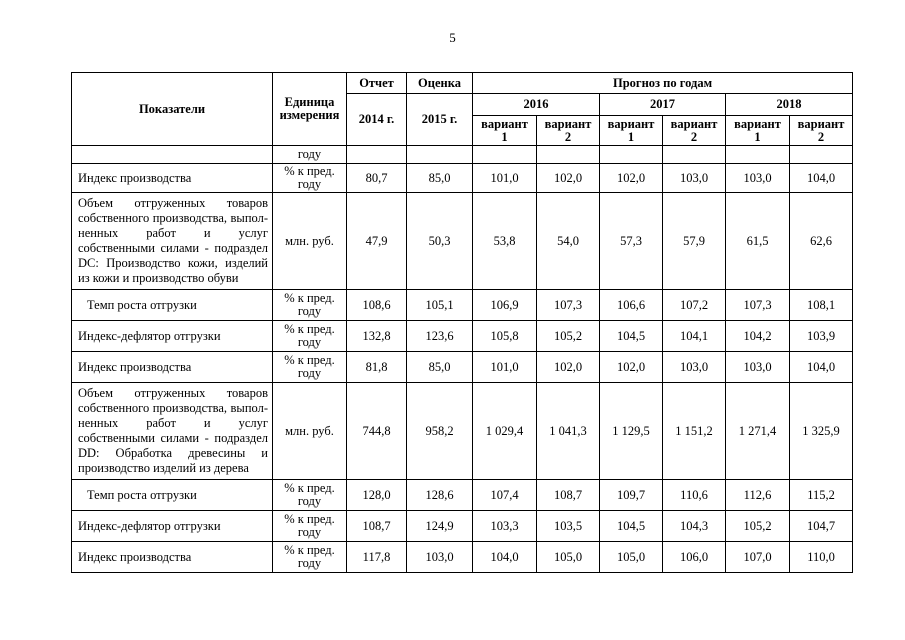  Describe the element at coordinates (309, 241) in the screenshot. I see `unit-cell: млн. руб.` at that location.